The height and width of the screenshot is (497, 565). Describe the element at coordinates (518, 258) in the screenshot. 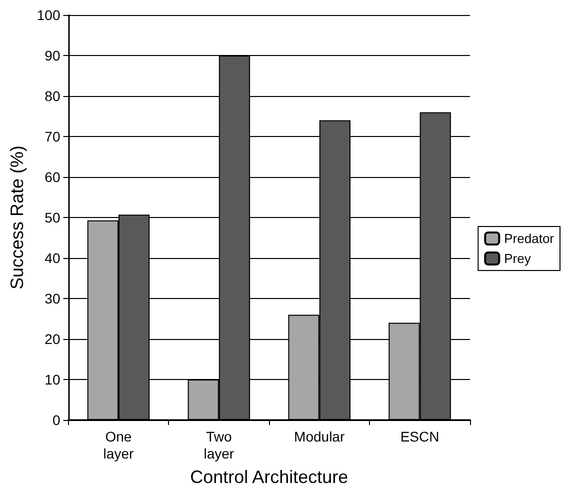

I see `legend-label: Prey` at that location.